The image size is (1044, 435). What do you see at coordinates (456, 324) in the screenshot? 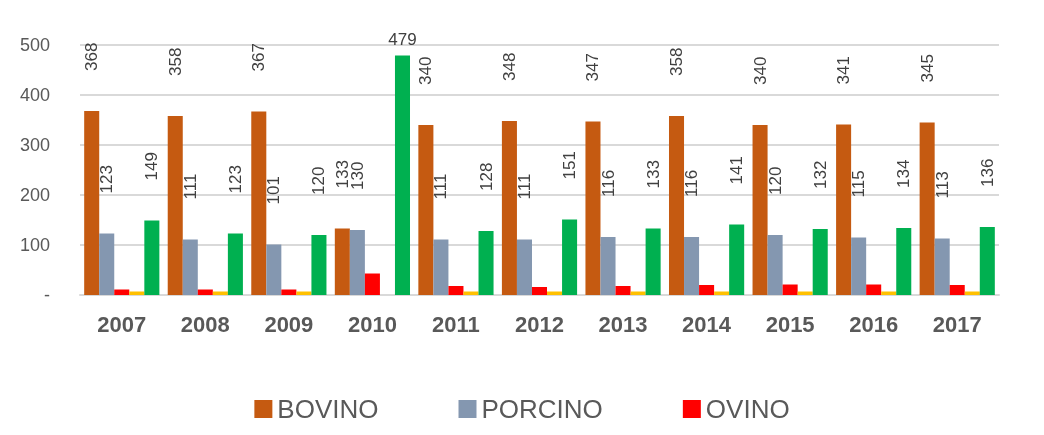
I see `x-tick-label: 2011` at bounding box center [456, 324].